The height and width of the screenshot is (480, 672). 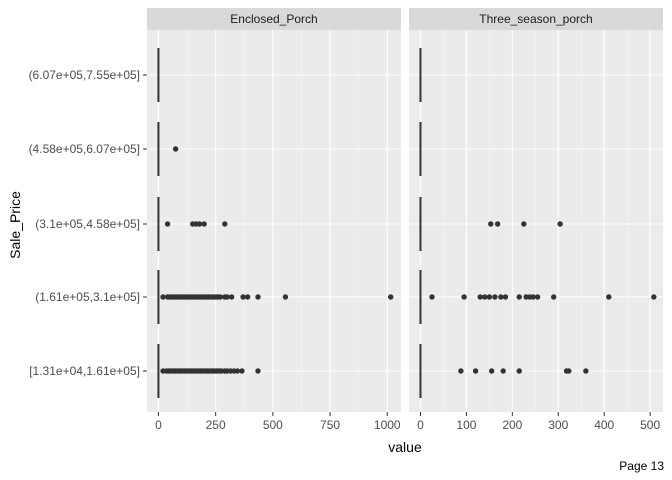 What do you see at coordinates (407, 422) in the screenshot?
I see `x-axes: 0 250 500 750 1000 0 100 200 300 400 500` at bounding box center [407, 422].